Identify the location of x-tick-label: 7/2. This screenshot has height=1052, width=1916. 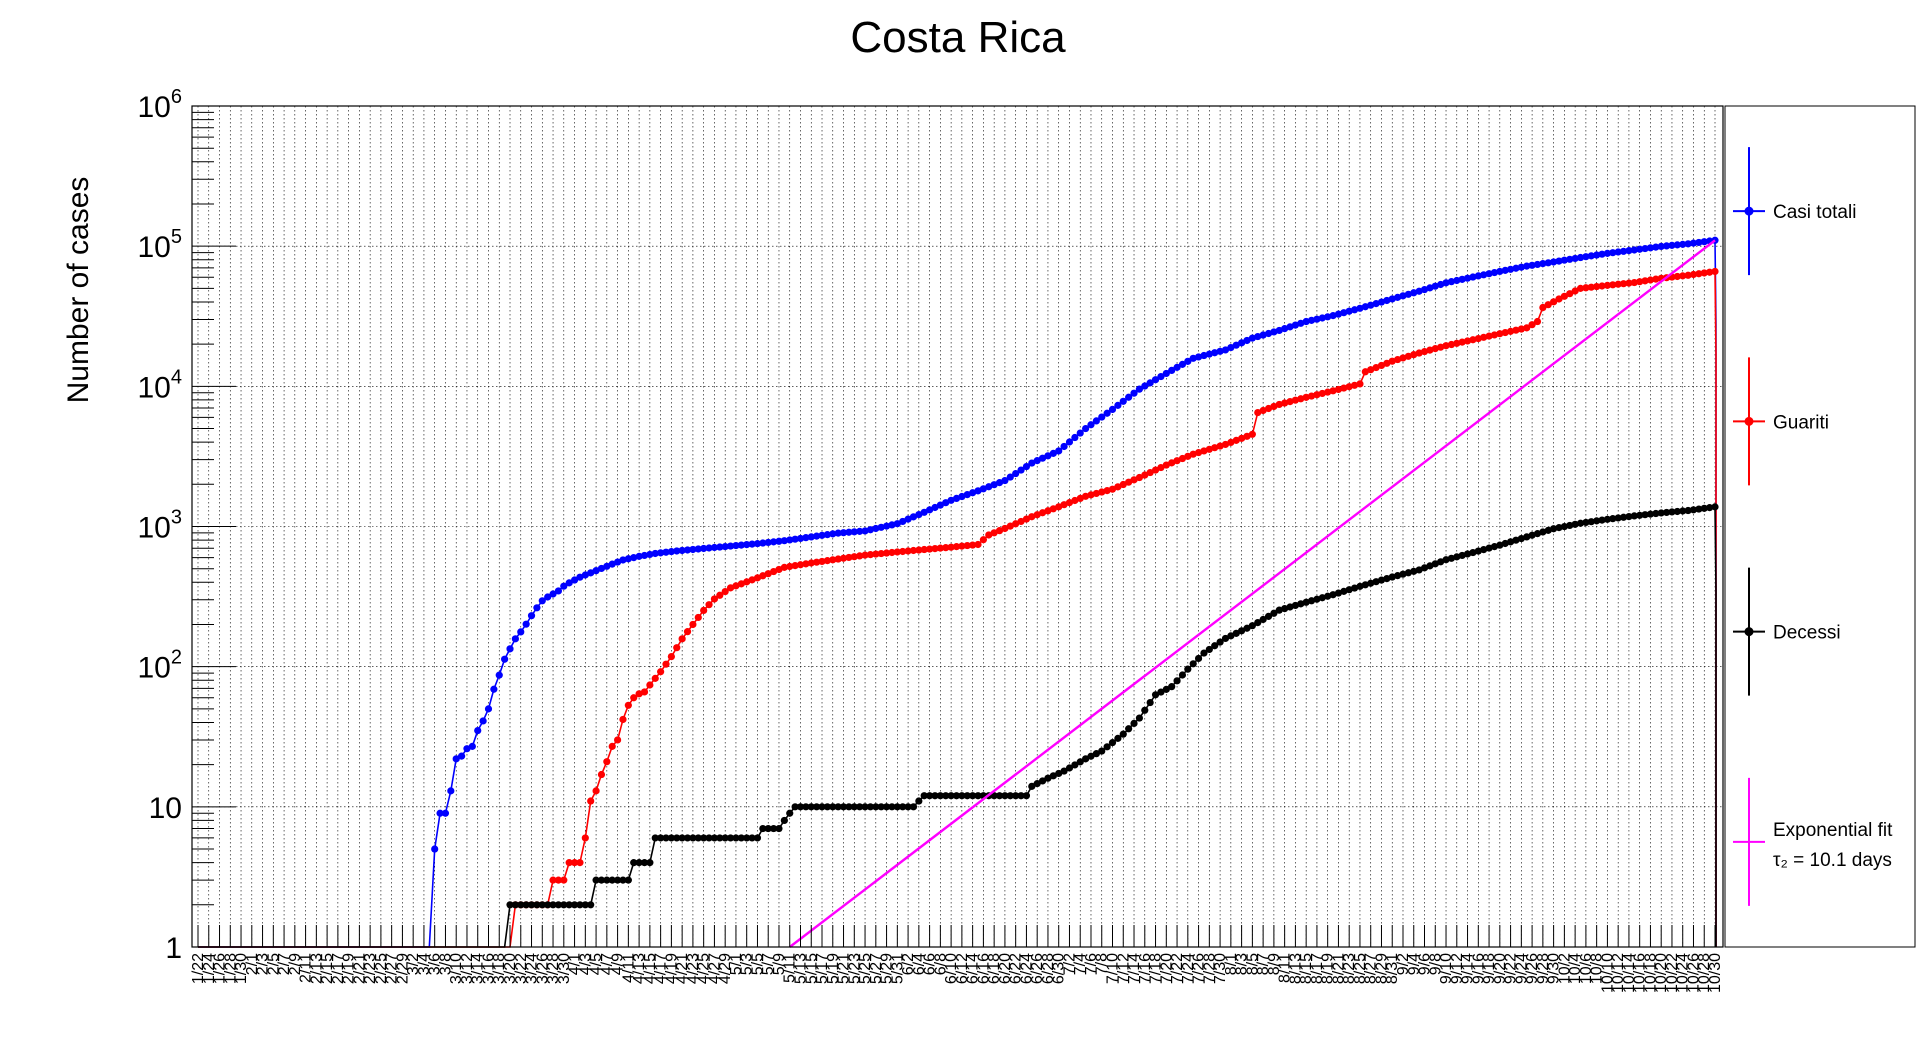
(1069, 964).